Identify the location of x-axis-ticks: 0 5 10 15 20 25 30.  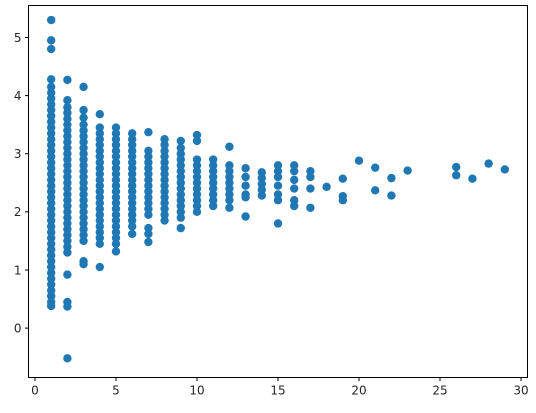
(280, 387).